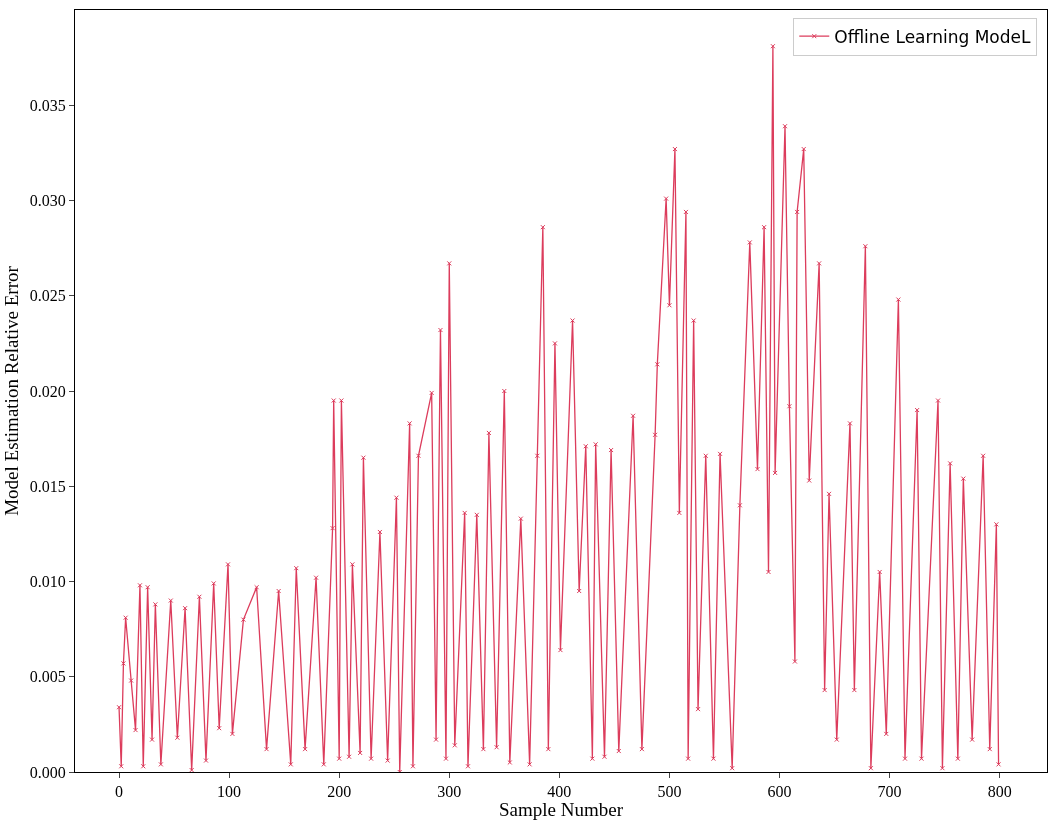 This screenshot has height=820, width=1052. Describe the element at coordinates (11, 390) in the screenshot. I see `y-axis-title: Model Estimation Relative Error` at that location.